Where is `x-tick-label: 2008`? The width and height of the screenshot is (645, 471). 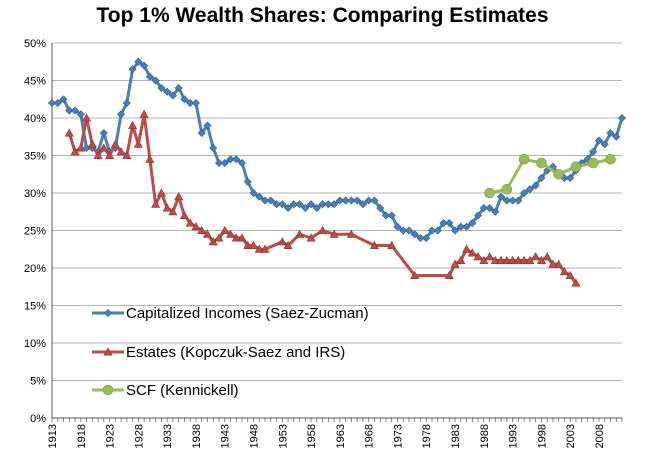
x-tick-label: 2008 is located at coordinates (600, 436).